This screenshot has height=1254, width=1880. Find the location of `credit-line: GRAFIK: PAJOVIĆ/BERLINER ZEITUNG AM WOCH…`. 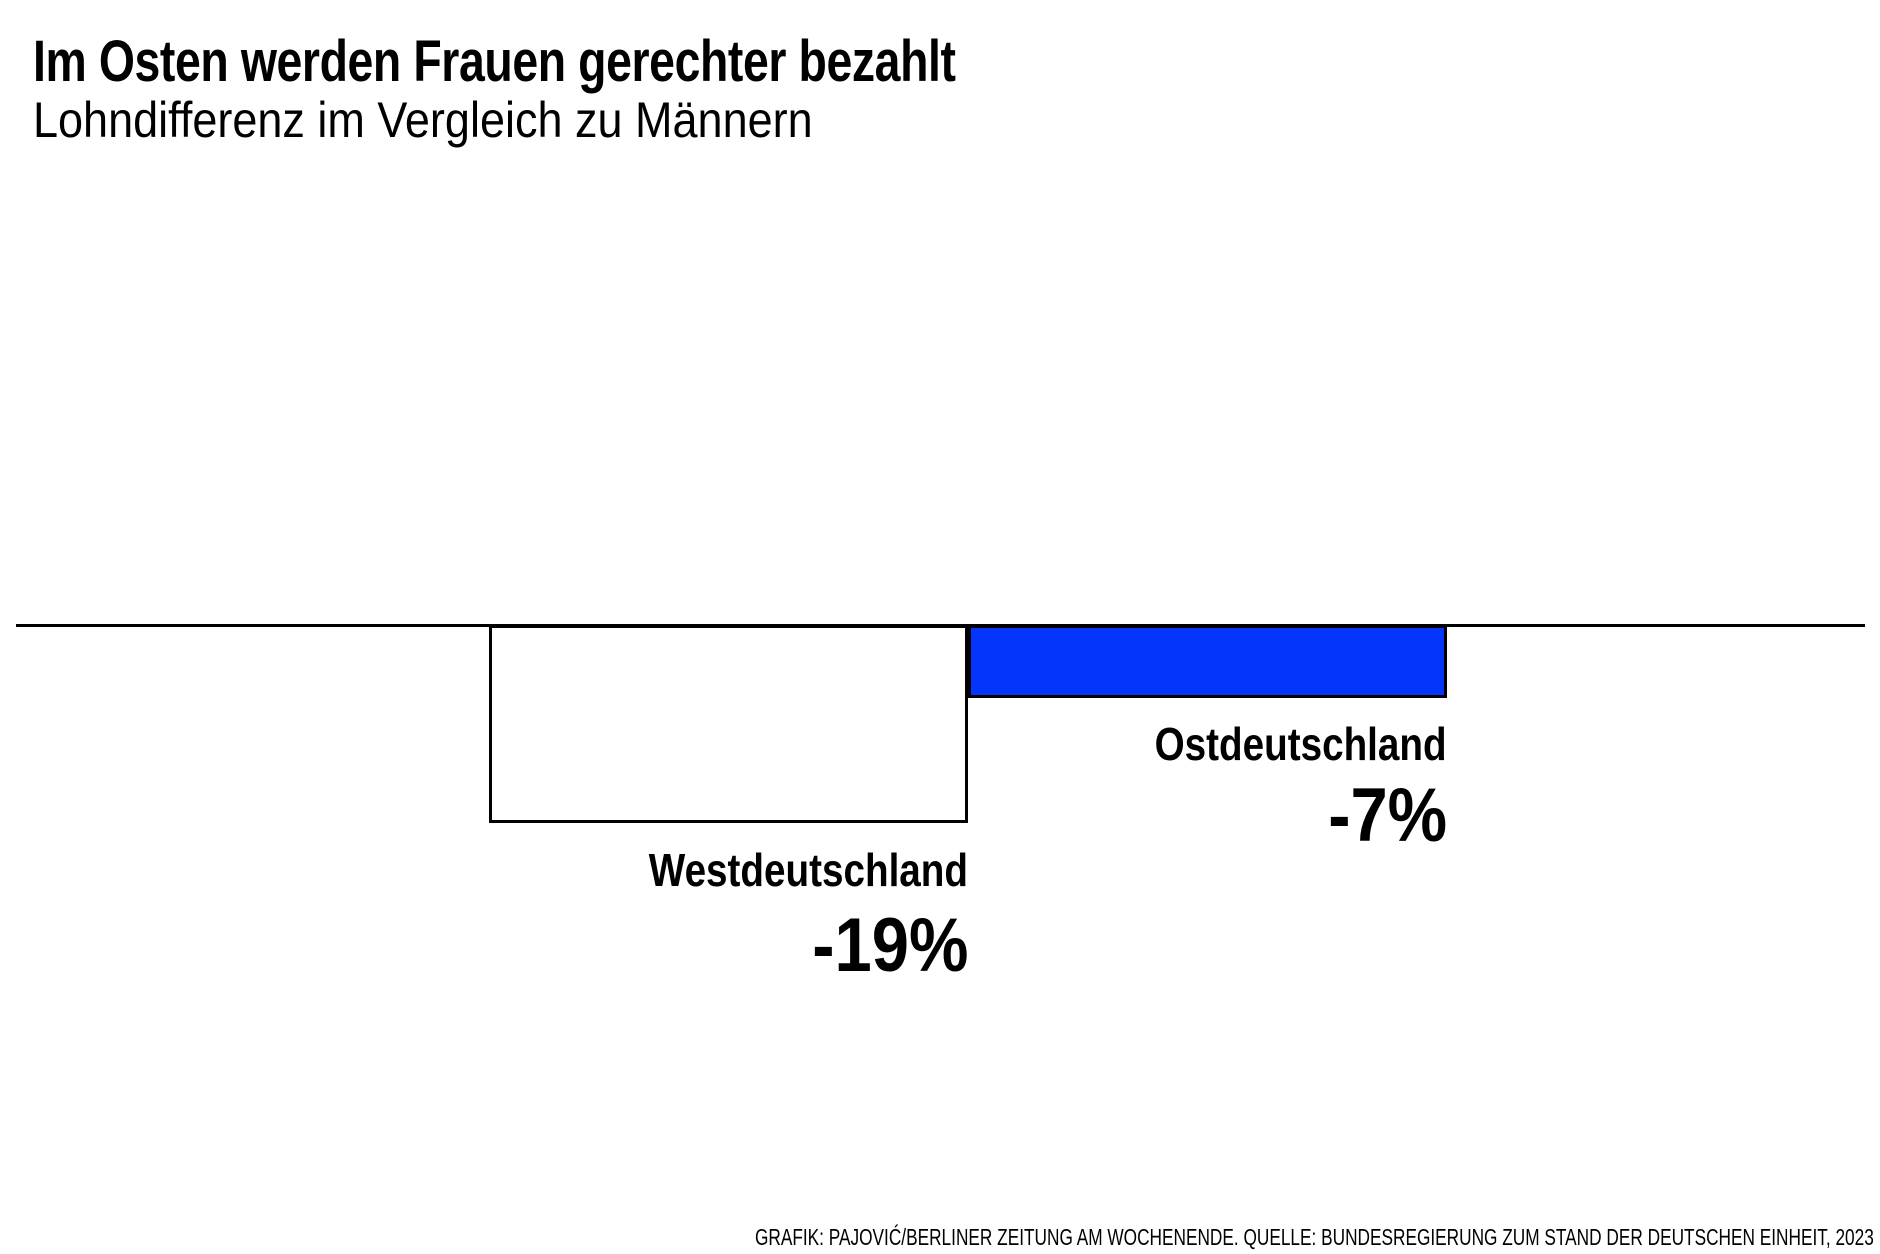

credit-line: GRAFIK: PAJOVIĆ/BERLINER ZEITUNG AM WOCH… is located at coordinates (1314, 1237).